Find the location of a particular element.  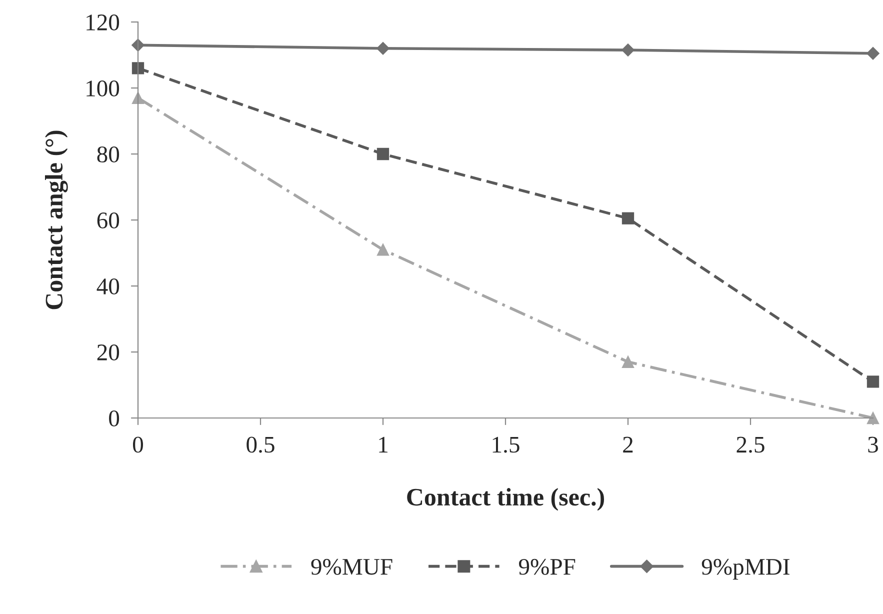

y-tick-label: 20 is located at coordinates (108, 352).